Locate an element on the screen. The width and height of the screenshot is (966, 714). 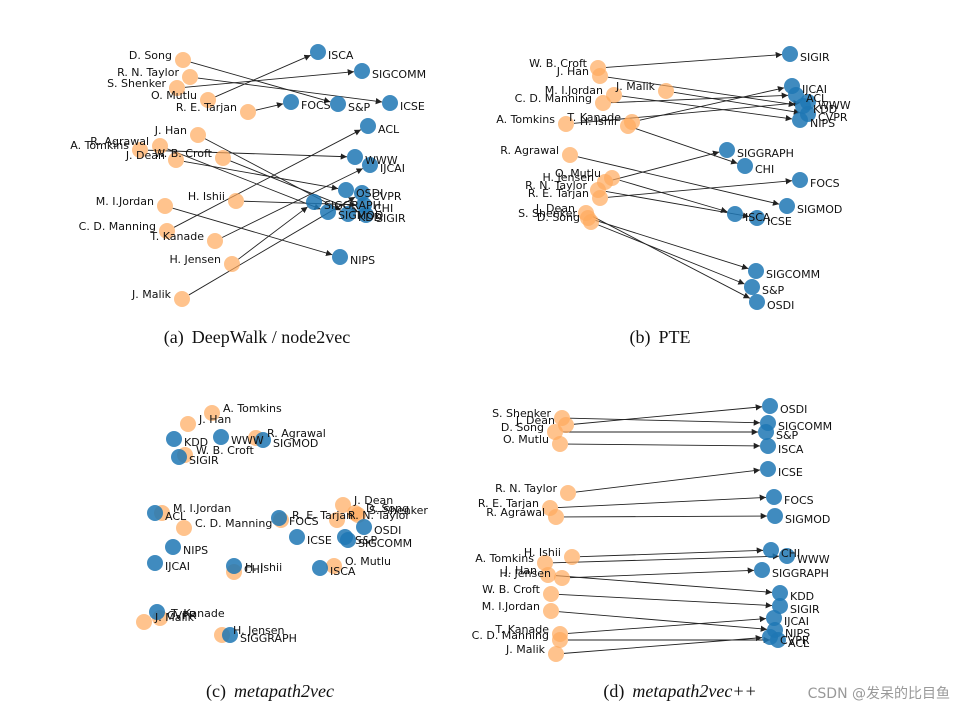
venue-label: KDD is located at coordinates (370, 217).